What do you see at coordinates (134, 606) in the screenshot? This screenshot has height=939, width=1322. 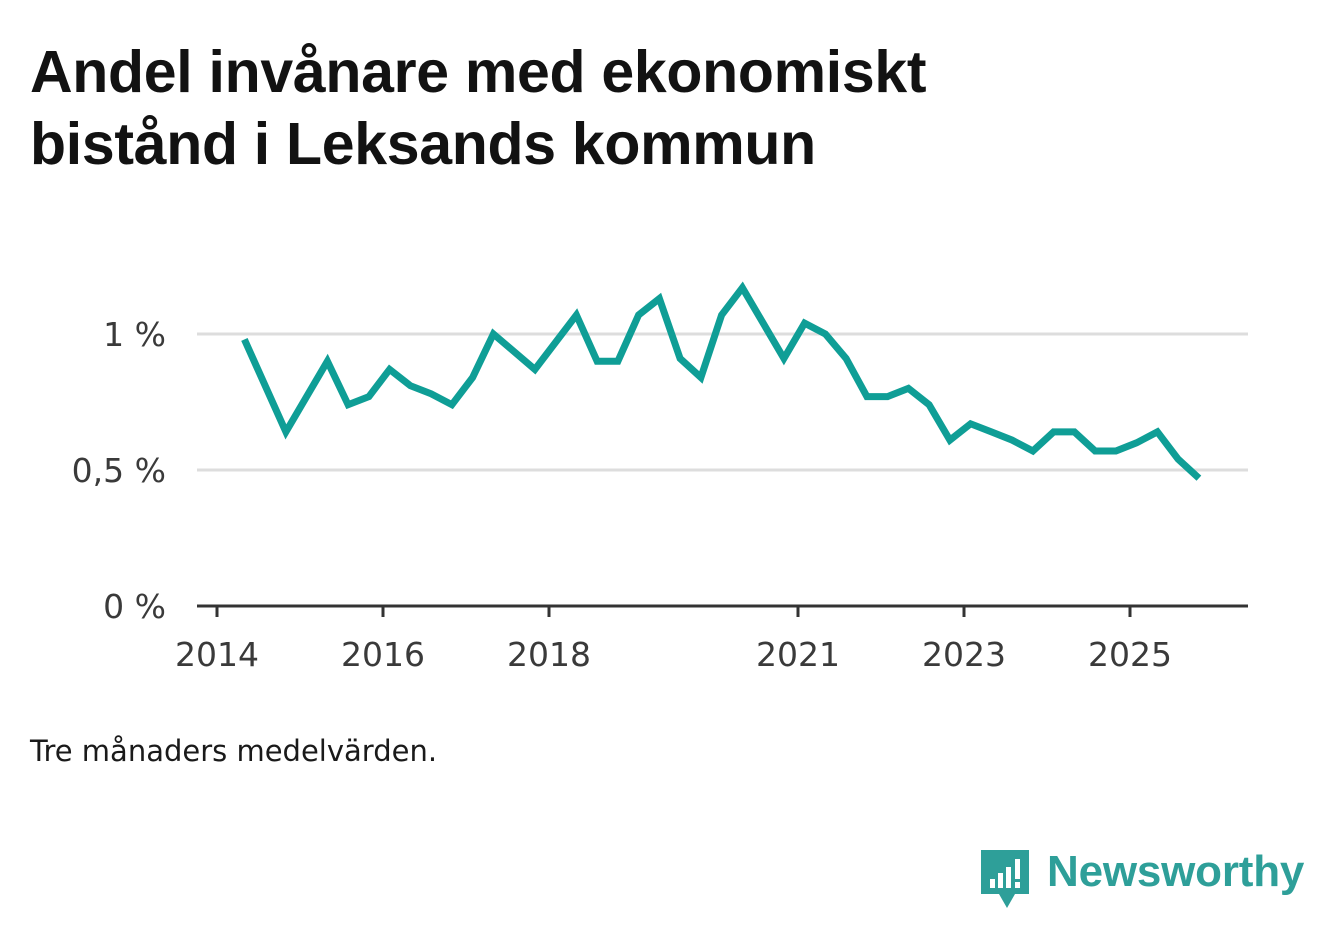 I see `y-tick-label: 0 %` at bounding box center [134, 606].